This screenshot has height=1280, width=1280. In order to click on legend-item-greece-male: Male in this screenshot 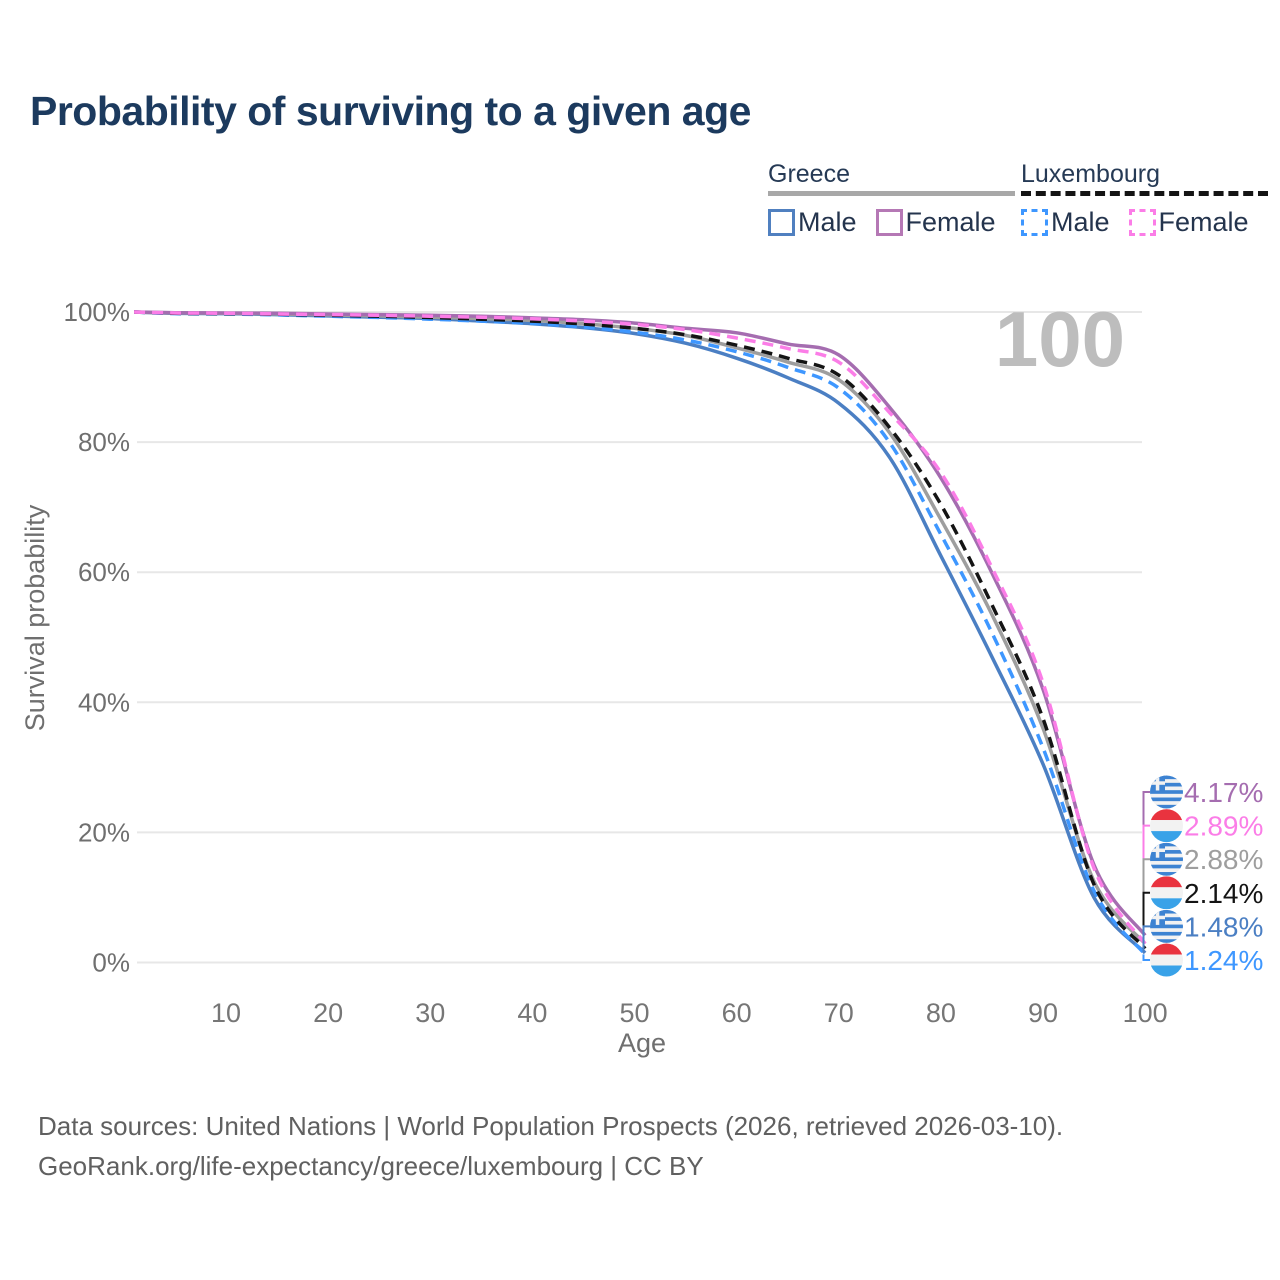, I will do `click(812, 222)`.